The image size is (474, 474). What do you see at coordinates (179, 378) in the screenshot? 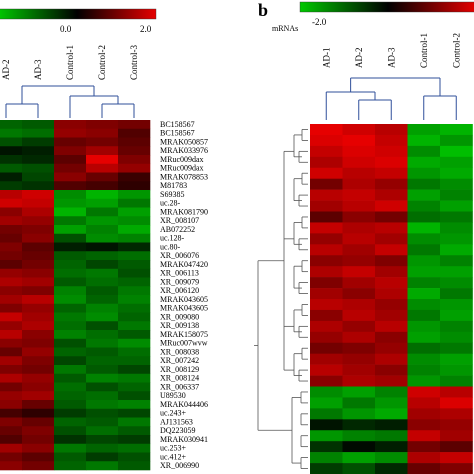
I see `panel-a-row-label: XR_008124` at bounding box center [179, 378].